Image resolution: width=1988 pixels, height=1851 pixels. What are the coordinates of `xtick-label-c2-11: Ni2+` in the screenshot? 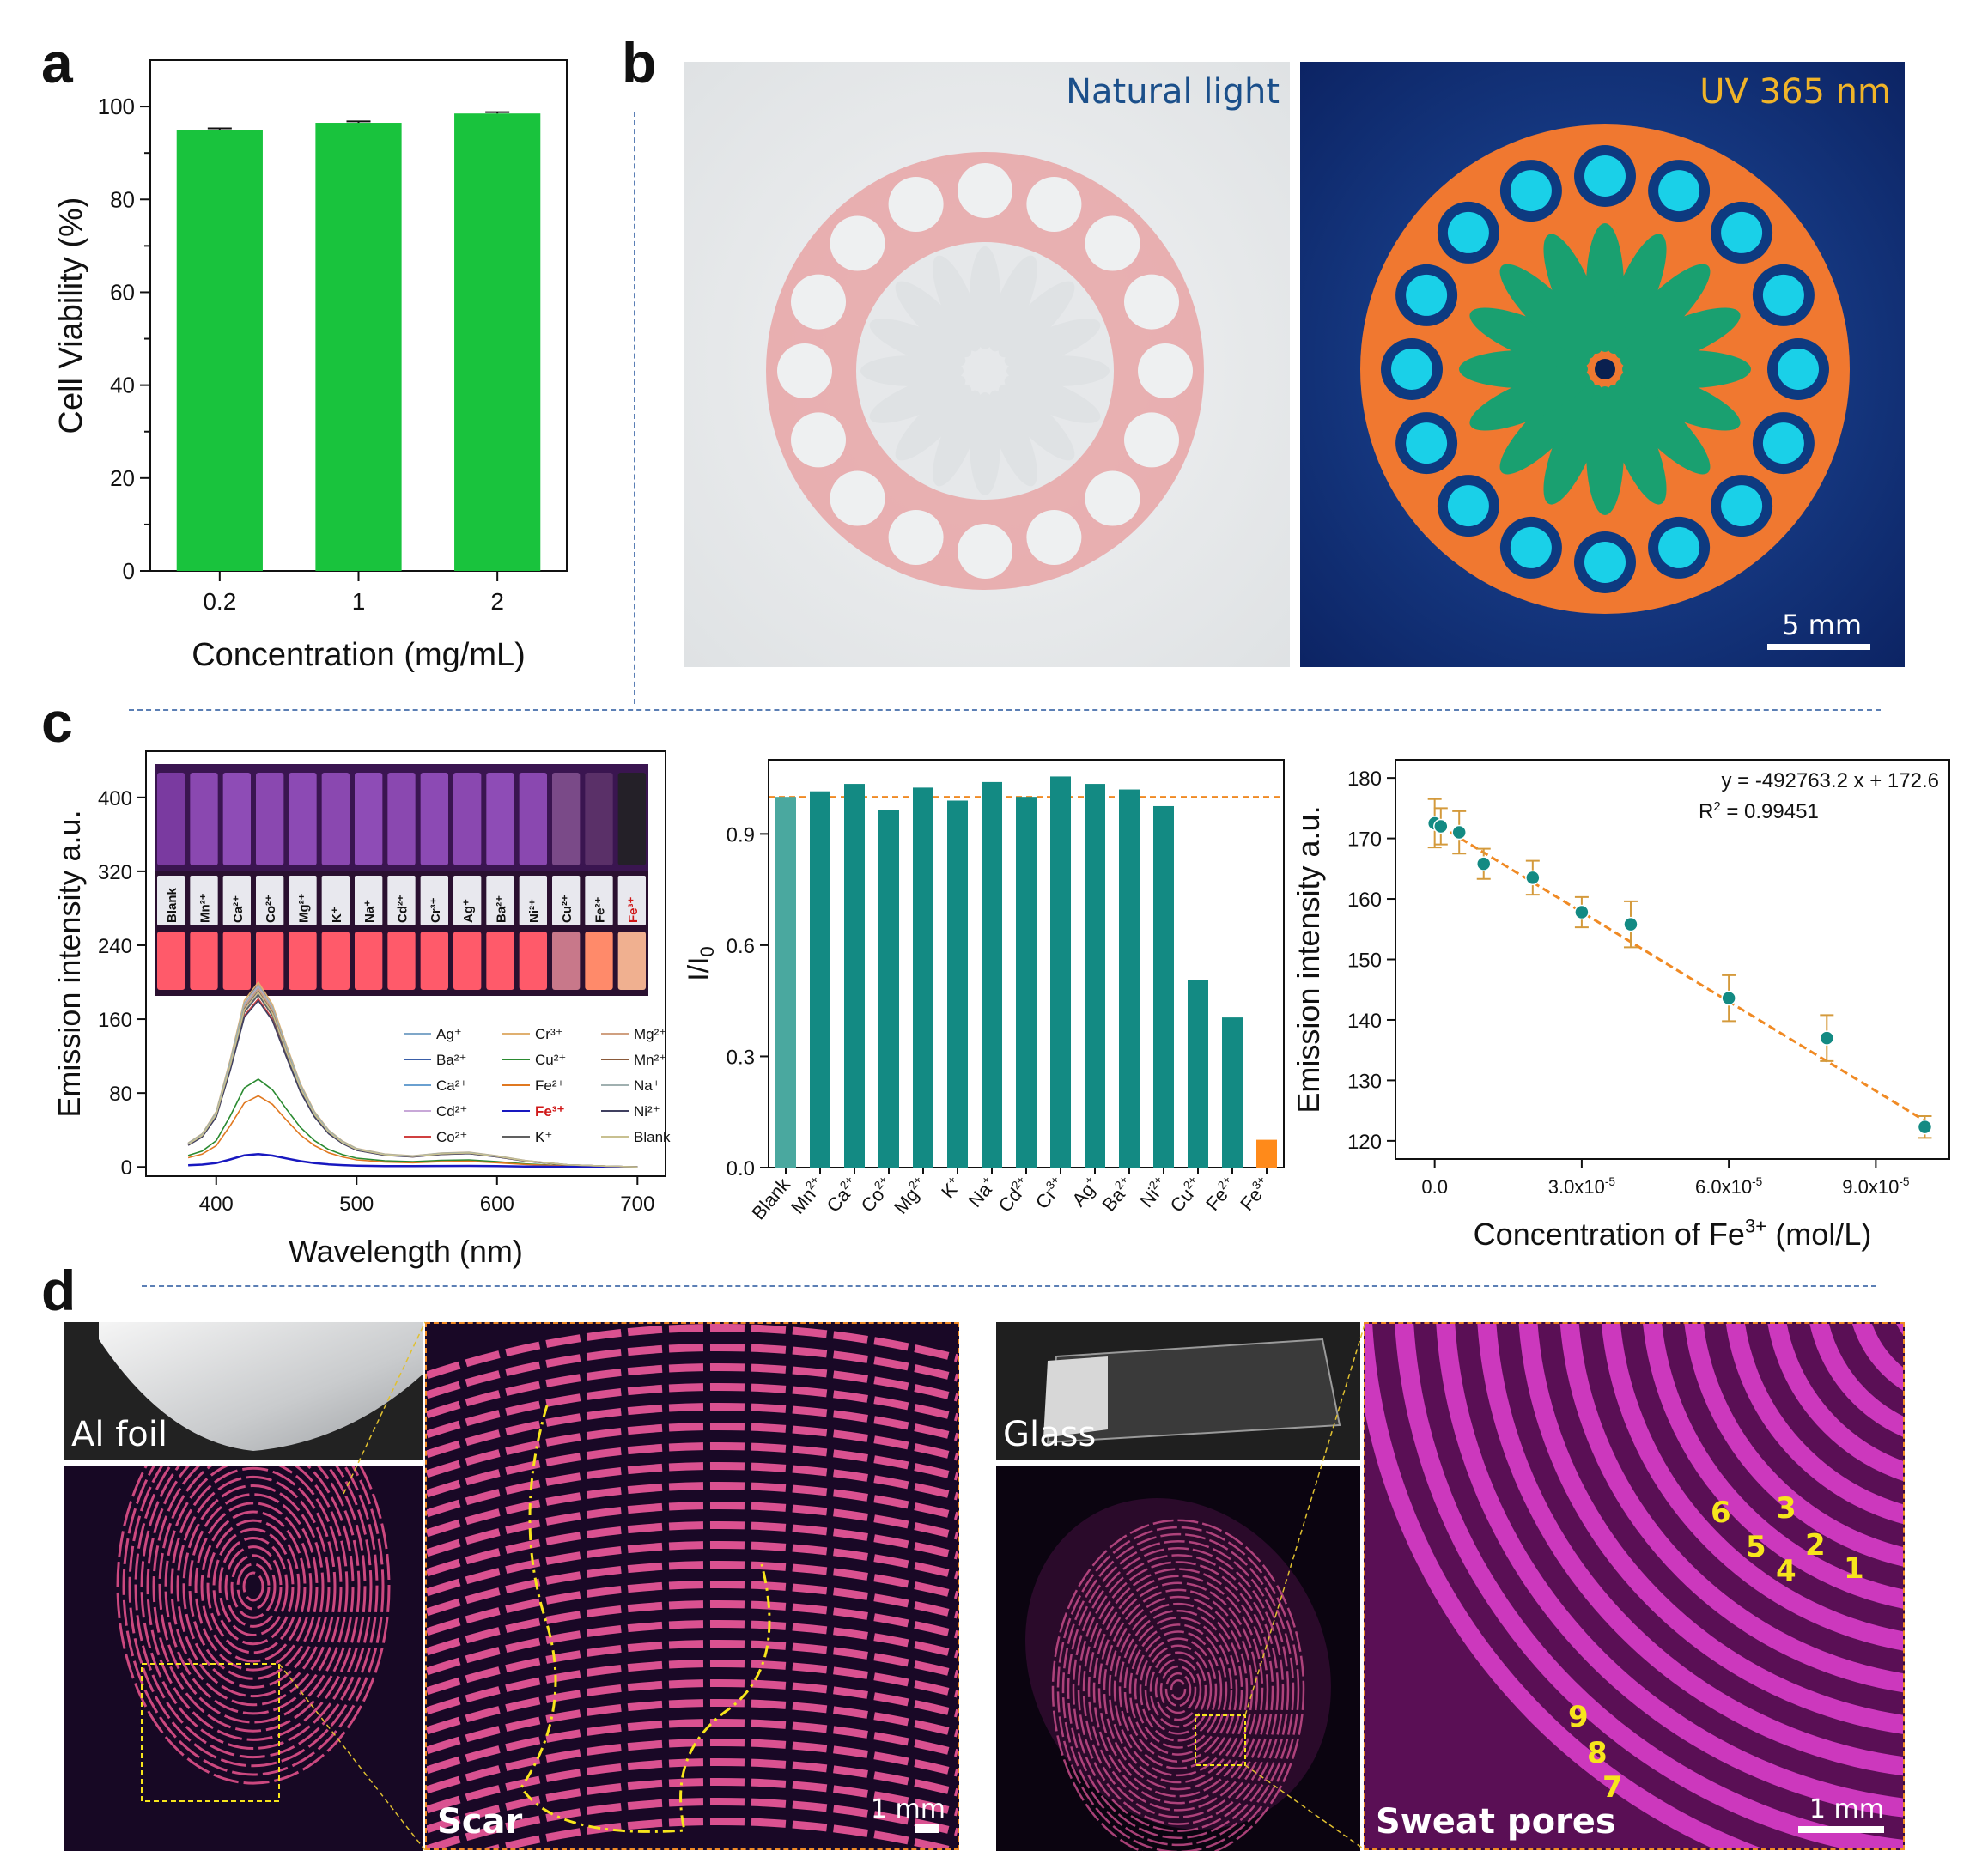 It's located at (1153, 1192).